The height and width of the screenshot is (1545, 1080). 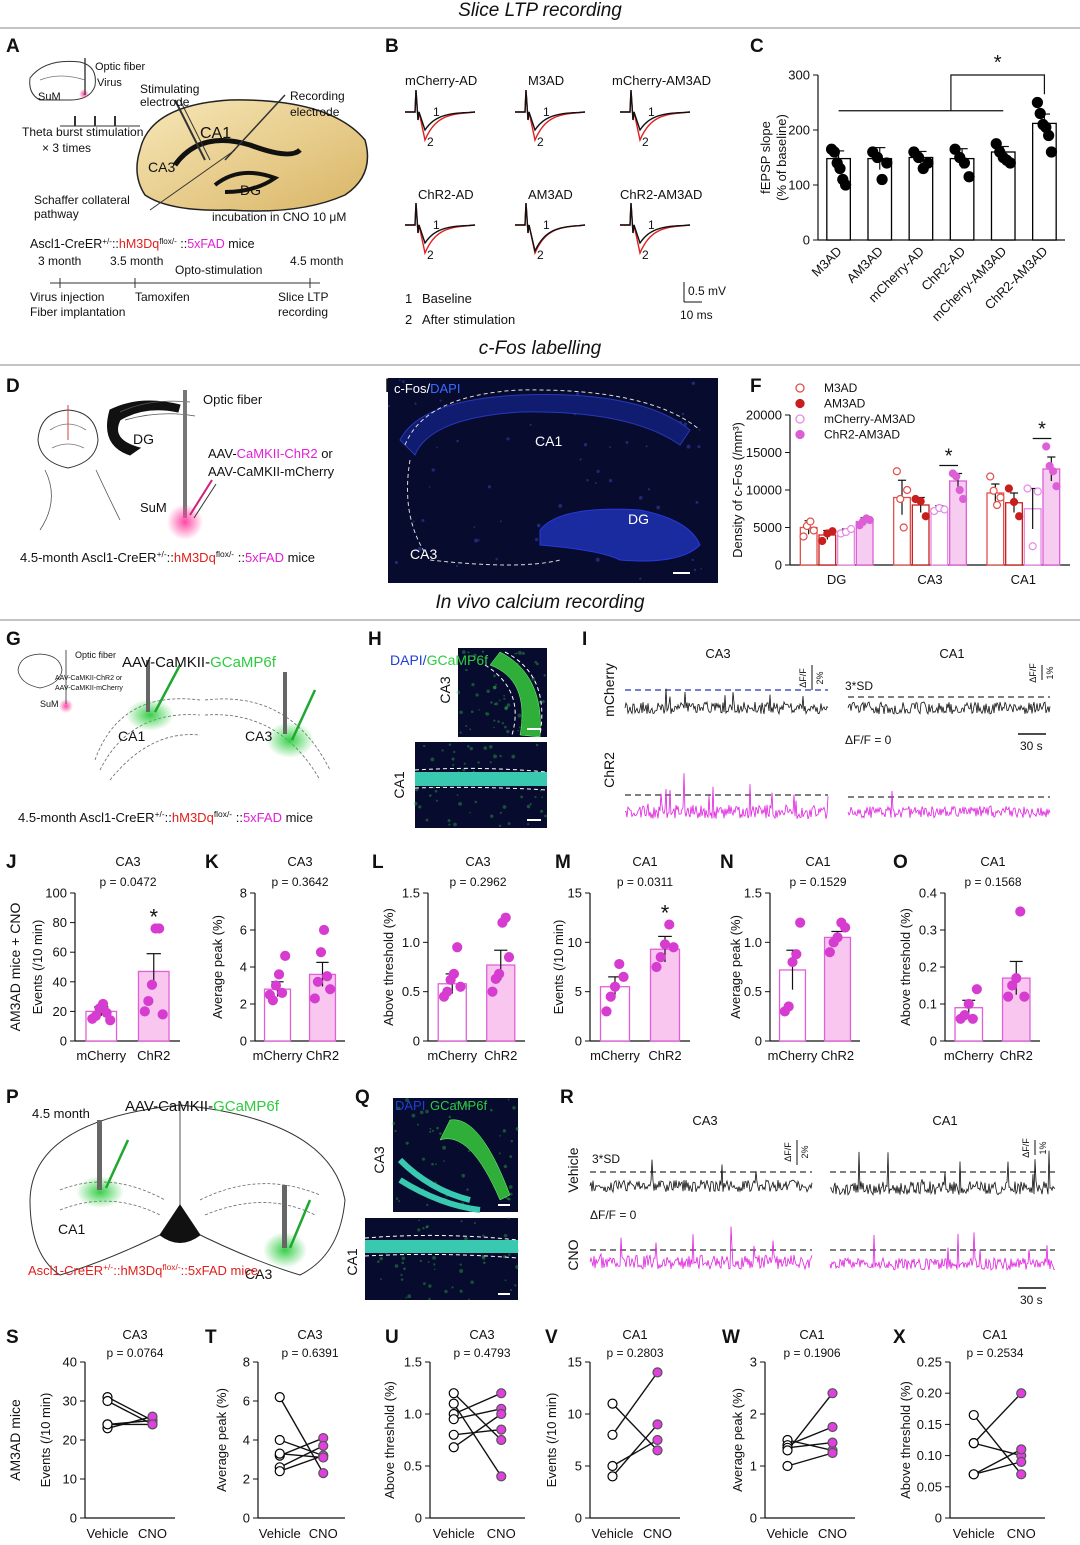 I want to click on label: 1%, so click(x=1043, y=1147).